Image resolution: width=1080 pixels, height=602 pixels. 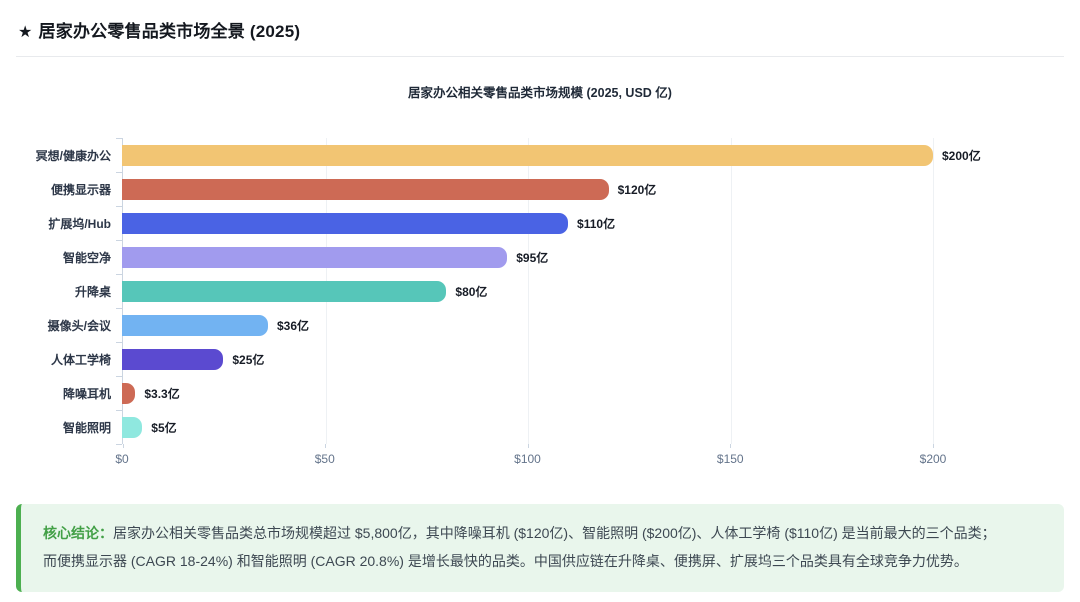 I want to click on chart-row-1: 便携显示器 $120亿, so click(x=540, y=189).